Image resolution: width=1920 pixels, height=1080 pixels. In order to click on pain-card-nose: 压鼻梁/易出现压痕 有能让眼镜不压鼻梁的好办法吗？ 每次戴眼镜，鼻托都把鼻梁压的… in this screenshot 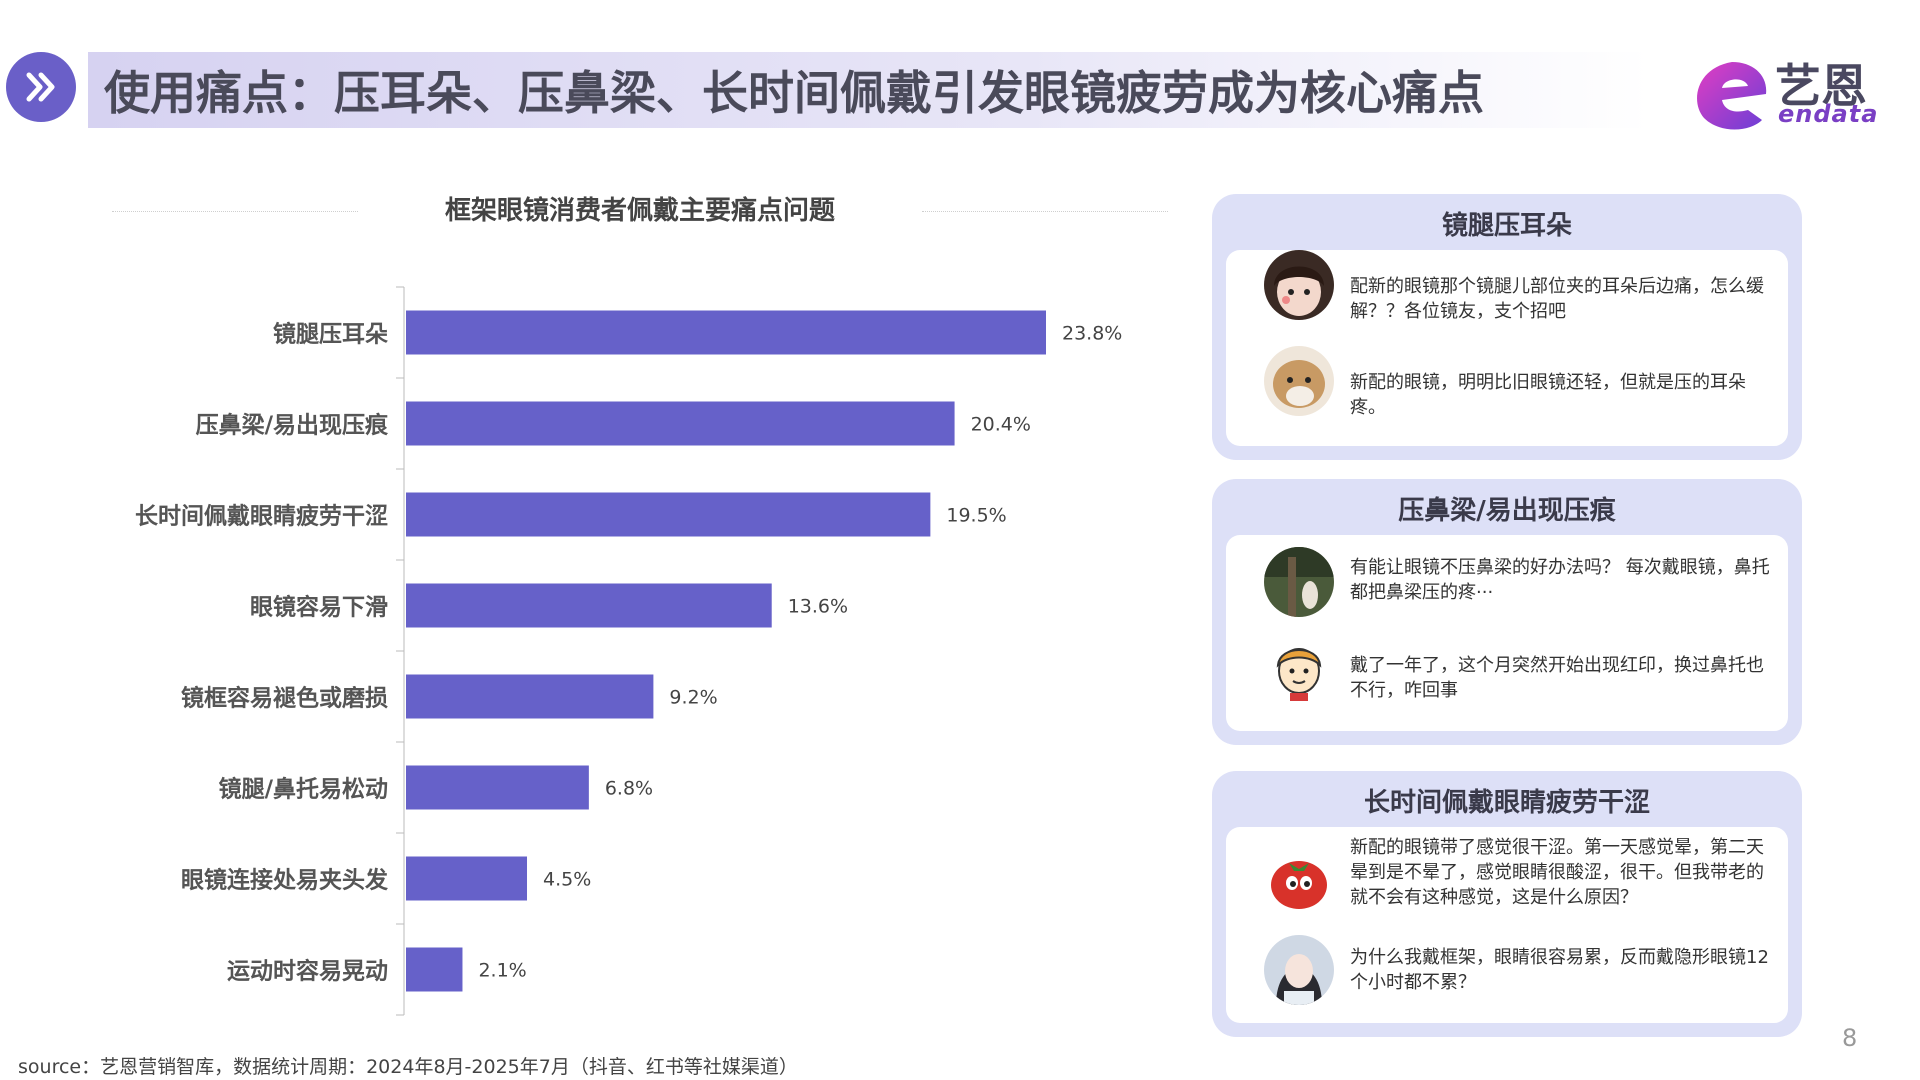, I will do `click(1507, 612)`.